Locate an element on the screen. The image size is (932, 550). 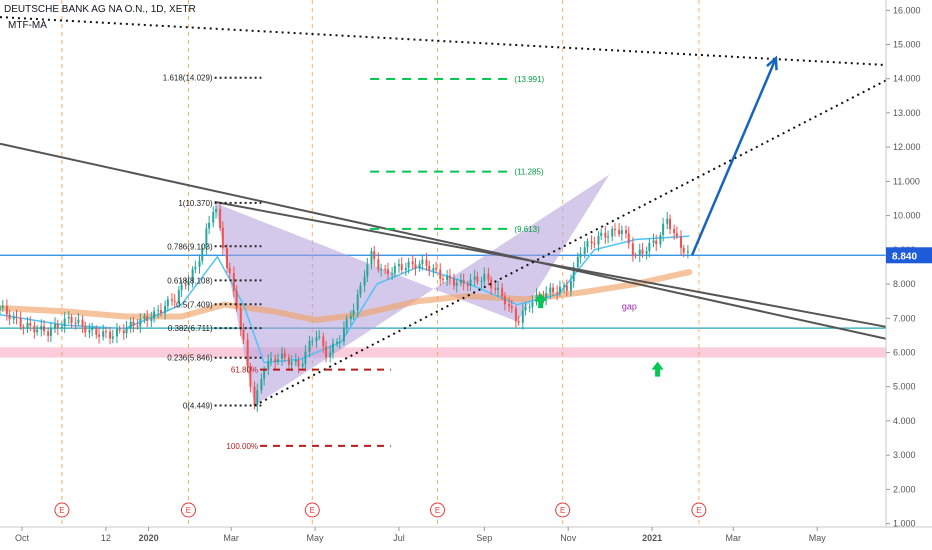
fib-level-label: 0.786(9.103) is located at coordinates (190, 246).